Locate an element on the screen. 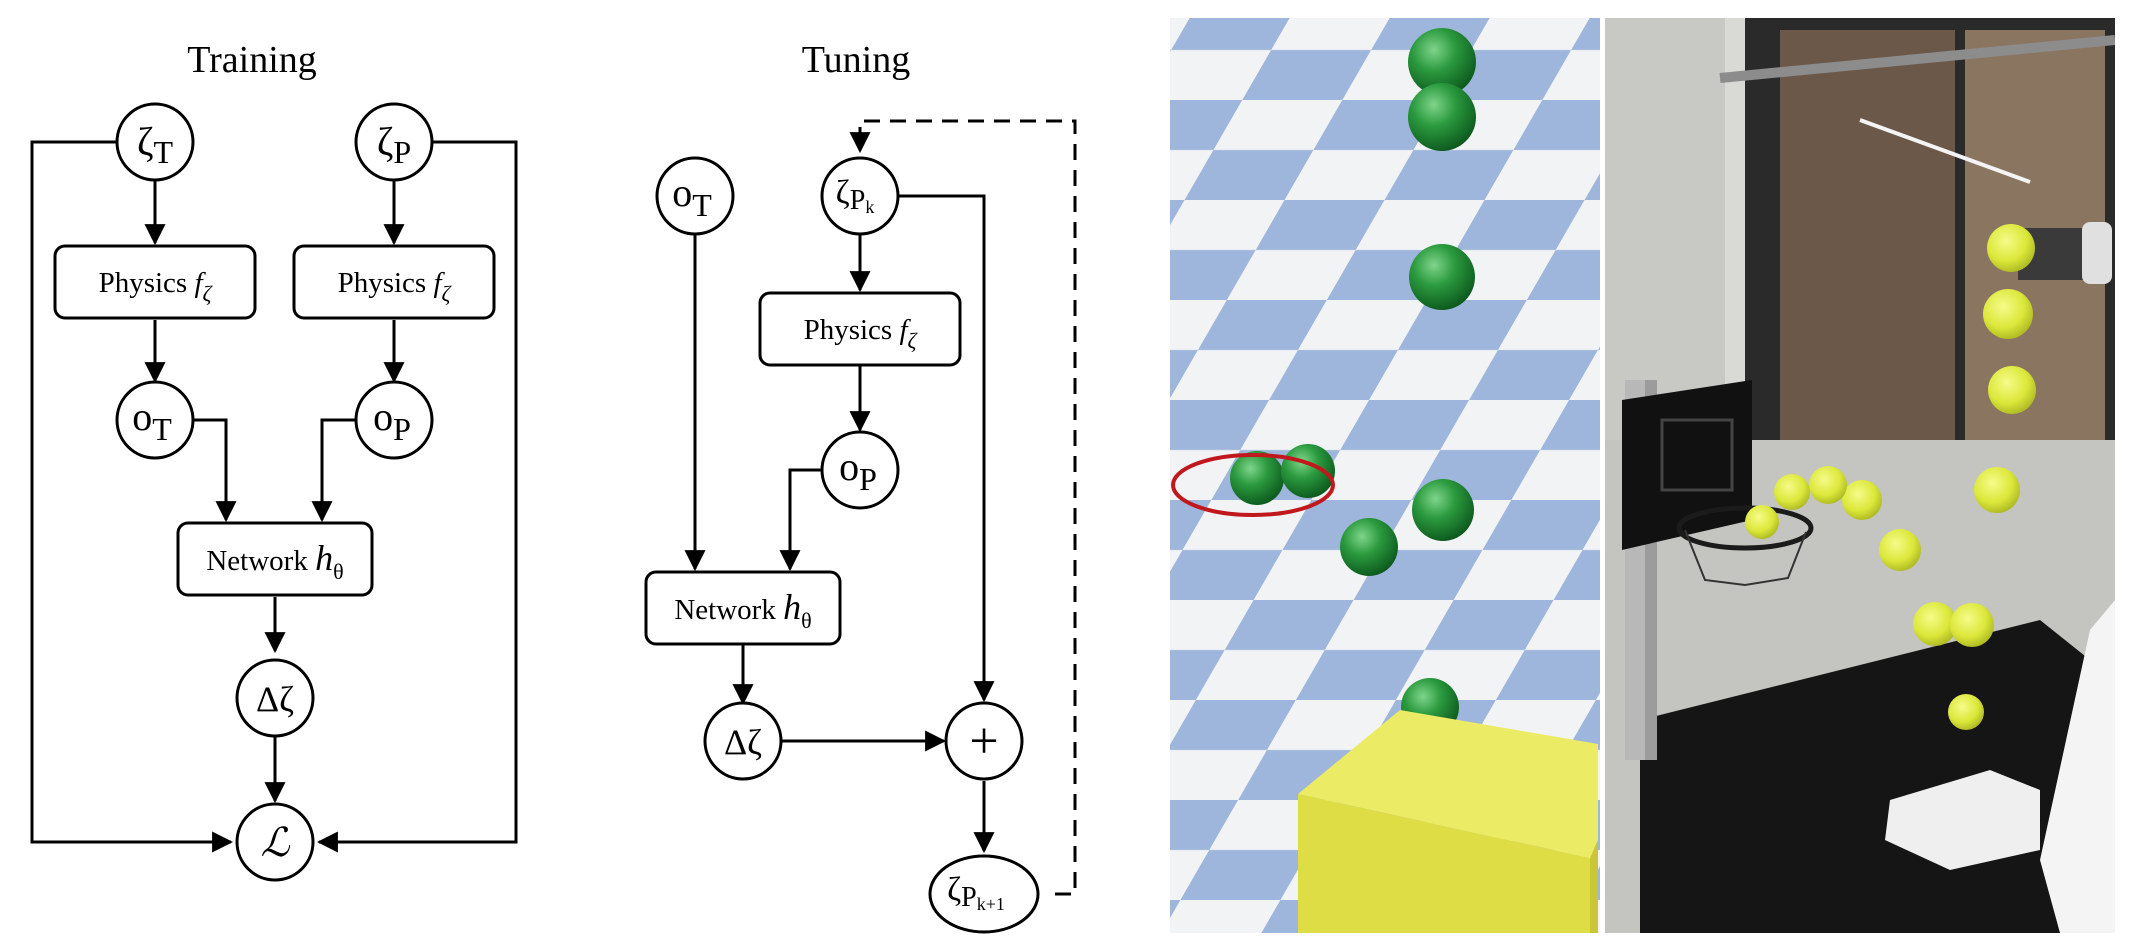  physics-right-label: Physics is located at coordinates (386, 283).